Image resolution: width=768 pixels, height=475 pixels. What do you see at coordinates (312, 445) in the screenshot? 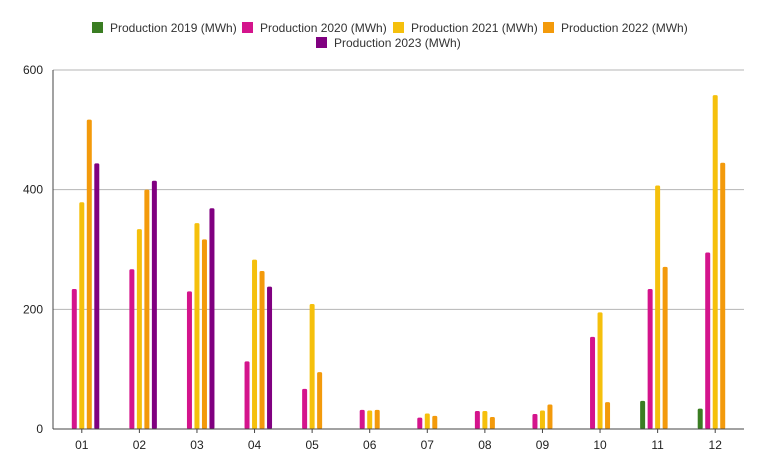
I see `x-tick-label-05: 05` at bounding box center [312, 445].